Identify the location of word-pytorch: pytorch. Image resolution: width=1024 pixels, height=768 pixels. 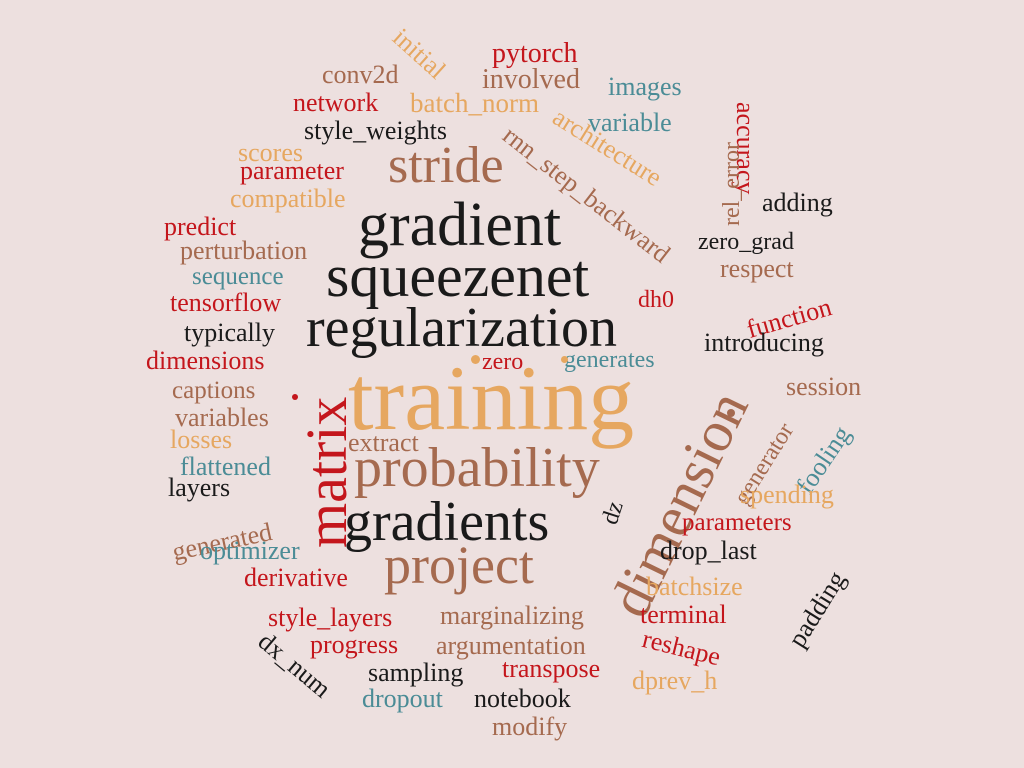
(535, 53).